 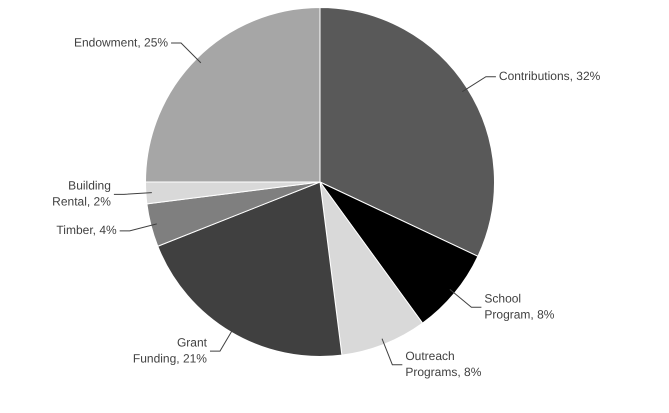 What do you see at coordinates (82, 193) in the screenshot?
I see `slice-label: Building Rental, 2%` at bounding box center [82, 193].